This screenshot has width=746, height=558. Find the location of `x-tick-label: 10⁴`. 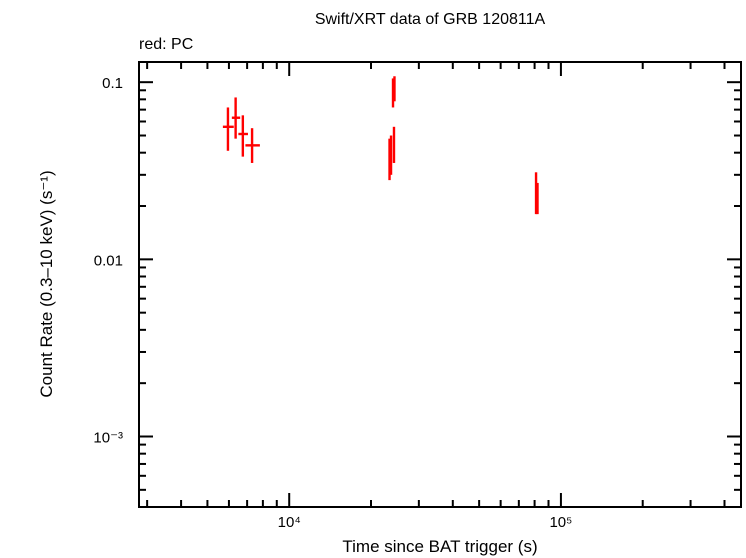

x-tick-label: 10⁴ is located at coordinates (289, 522).